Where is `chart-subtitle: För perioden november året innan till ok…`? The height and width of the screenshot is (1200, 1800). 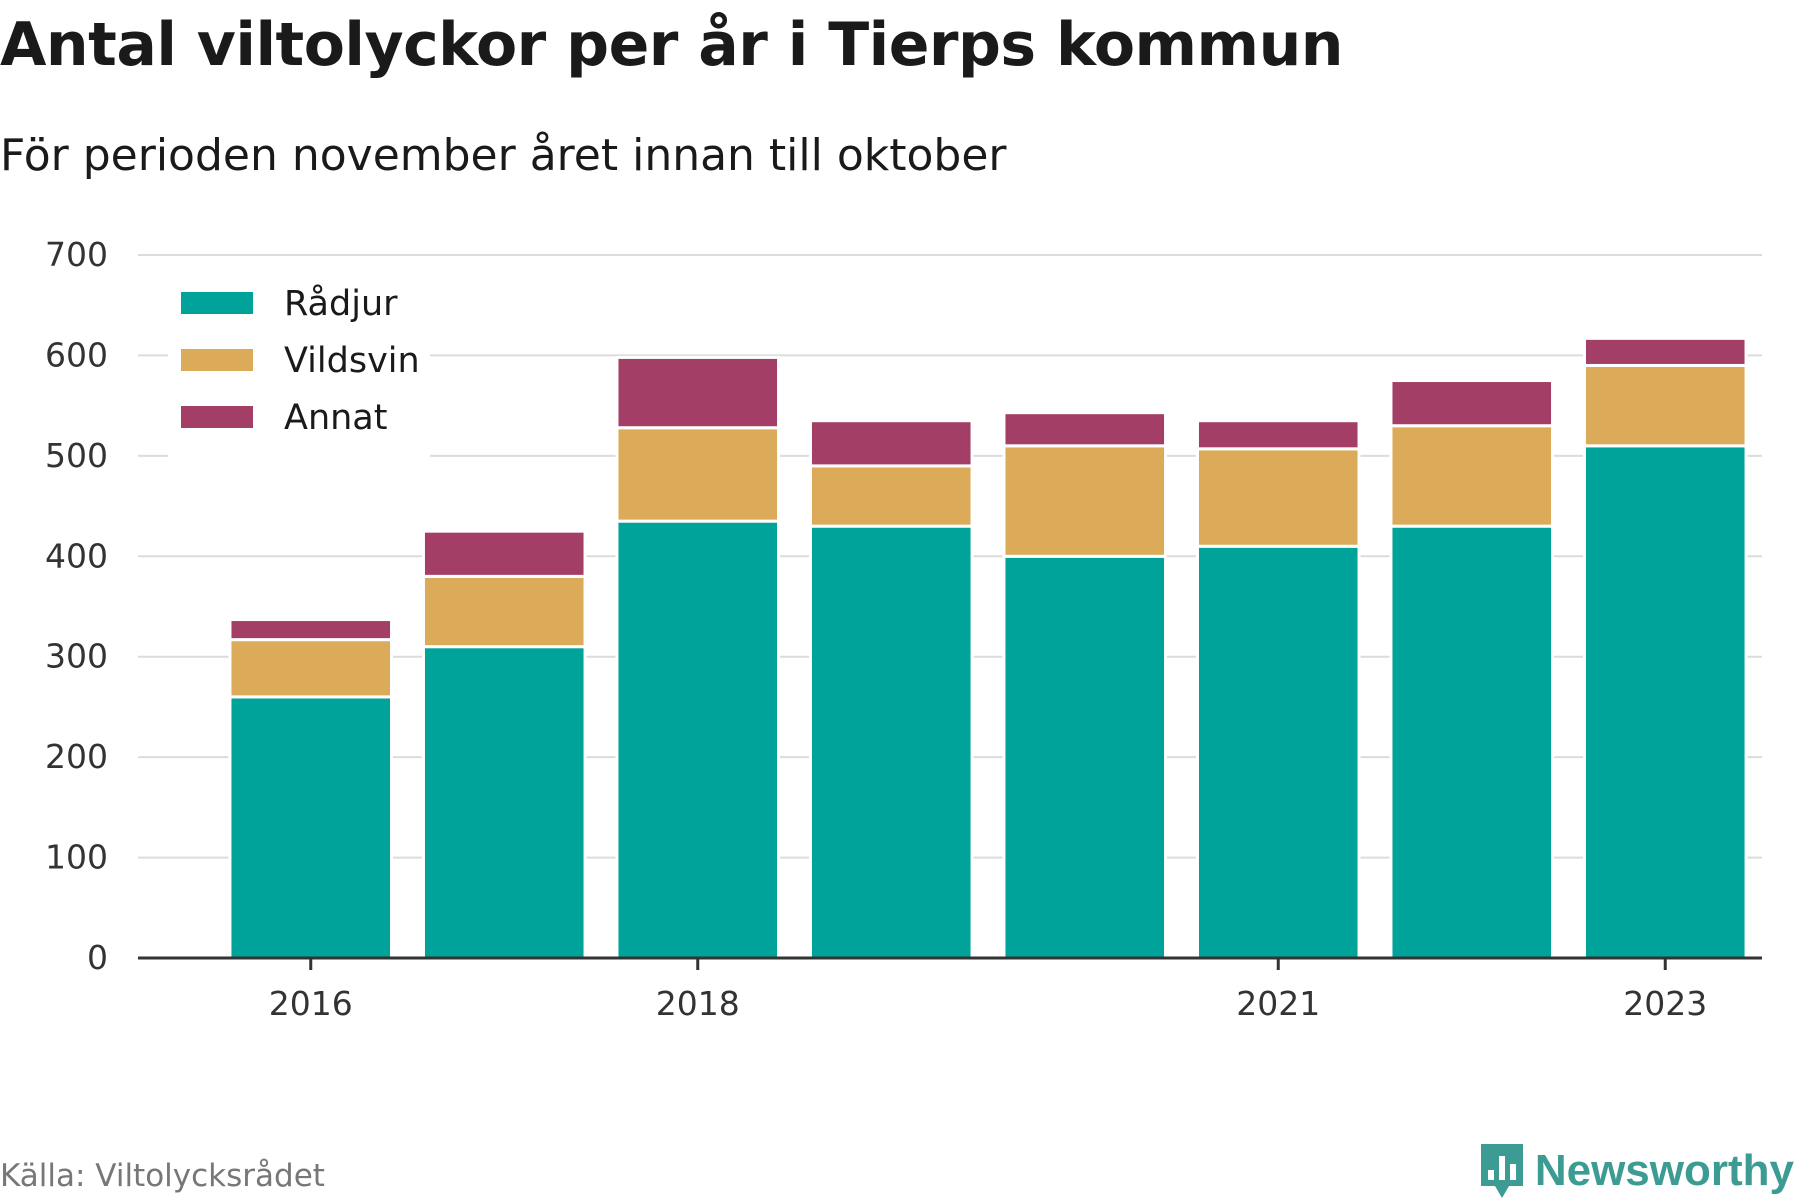
chart-subtitle: För perioden november året innan till ok… is located at coordinates (503, 155).